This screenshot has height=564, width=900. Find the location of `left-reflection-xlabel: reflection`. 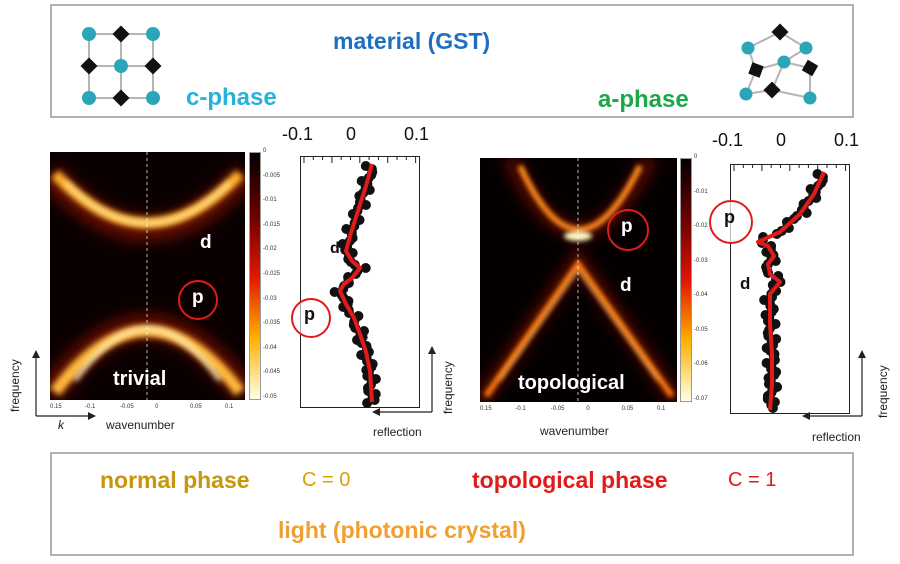

left-reflection-xlabel: reflection is located at coordinates (397, 432).